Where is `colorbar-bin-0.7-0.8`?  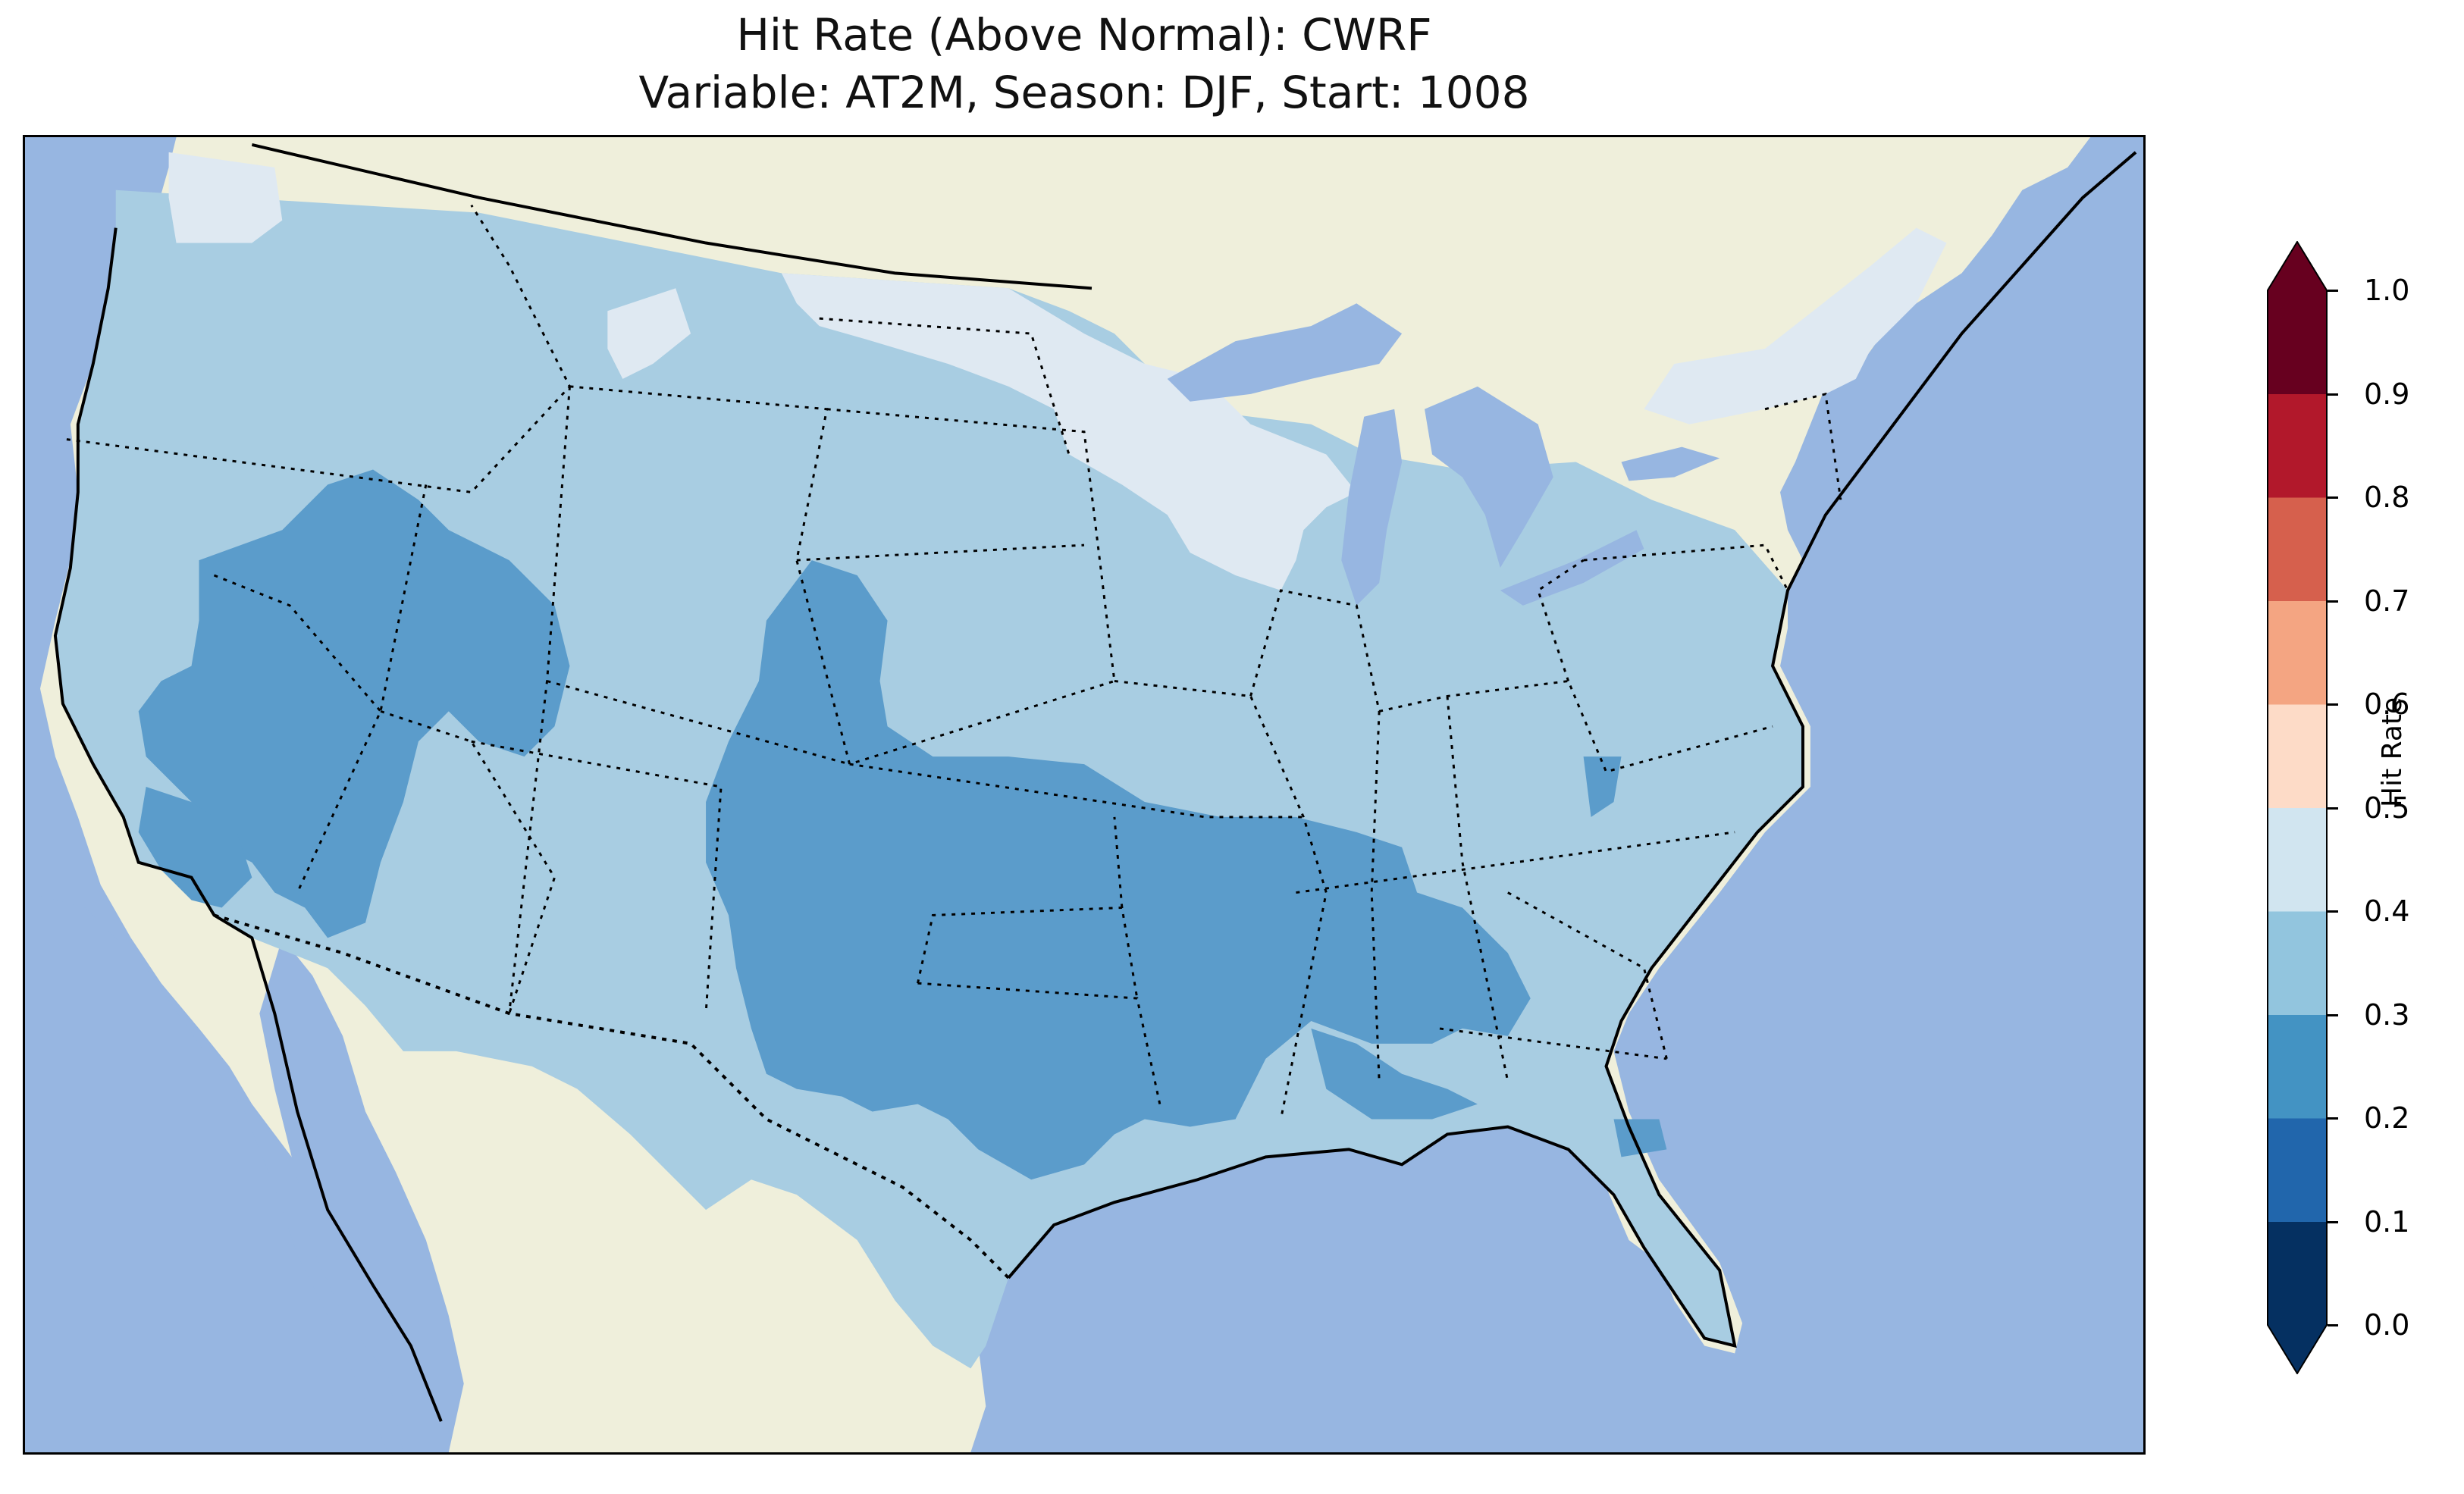 colorbar-bin-0.7-0.8 is located at coordinates (2297, 549).